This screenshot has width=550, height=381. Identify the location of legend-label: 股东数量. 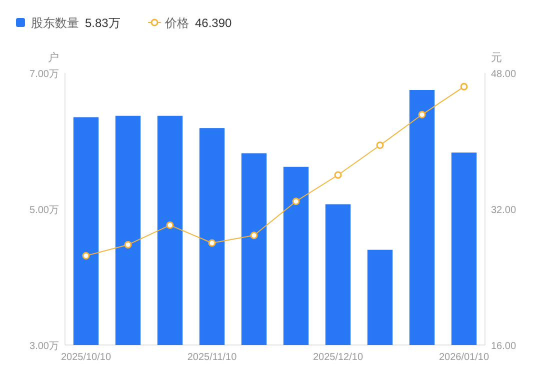
(55, 23).